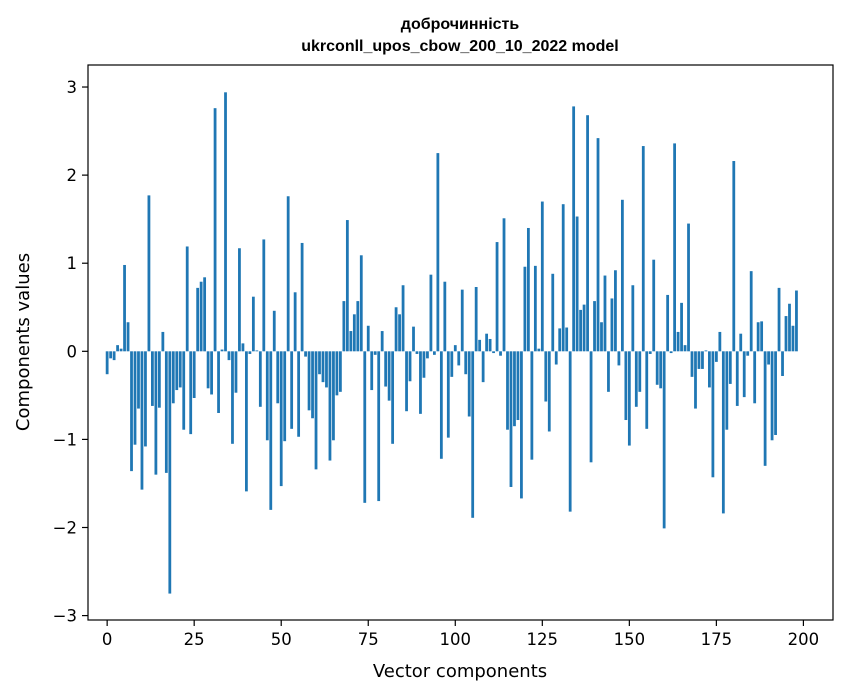 Image resolution: width=847 pixels, height=696 pixels. What do you see at coordinates (630, 639) in the screenshot?
I see `x-tick-label: 150` at bounding box center [630, 639].